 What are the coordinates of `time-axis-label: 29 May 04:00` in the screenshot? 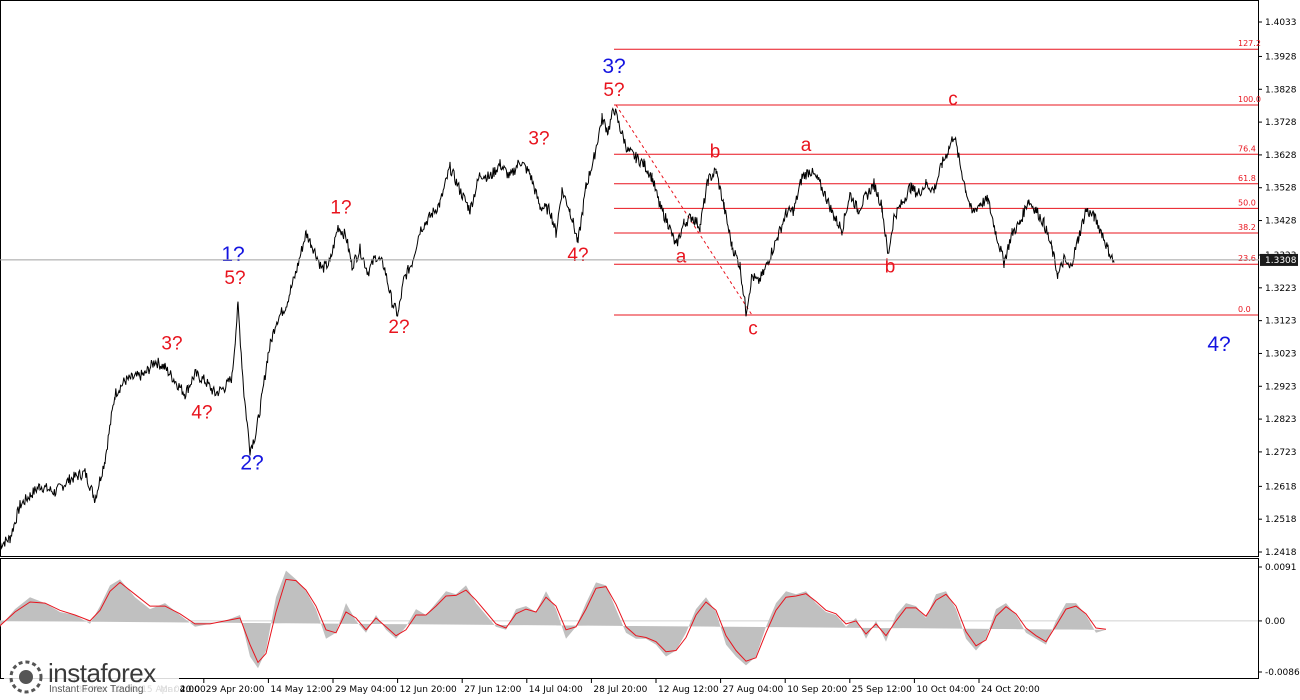 It's located at (366, 690).